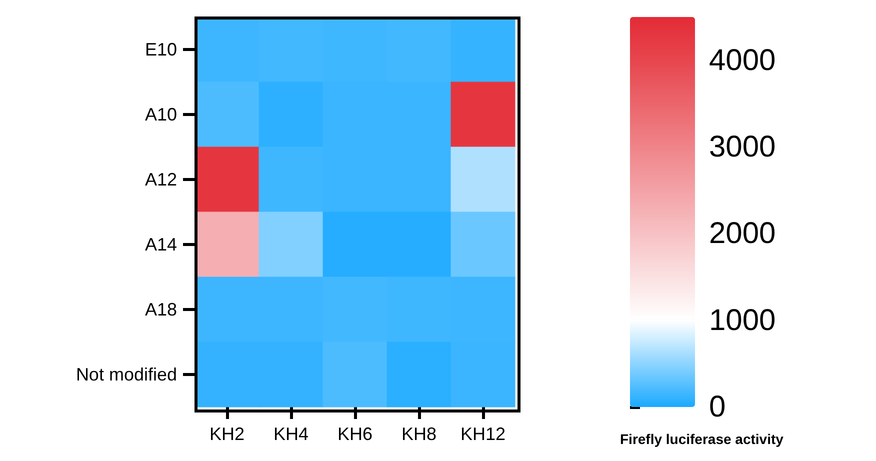 Image resolution: width=876 pixels, height=461 pixels. What do you see at coordinates (742, 233) in the screenshot?
I see `color-bar-label: 2000` at bounding box center [742, 233].